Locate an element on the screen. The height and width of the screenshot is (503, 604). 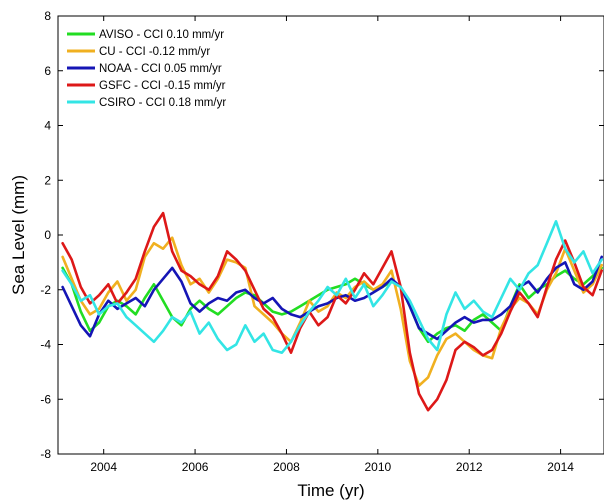
x-tick-label: 2010 is located at coordinates (377, 467).